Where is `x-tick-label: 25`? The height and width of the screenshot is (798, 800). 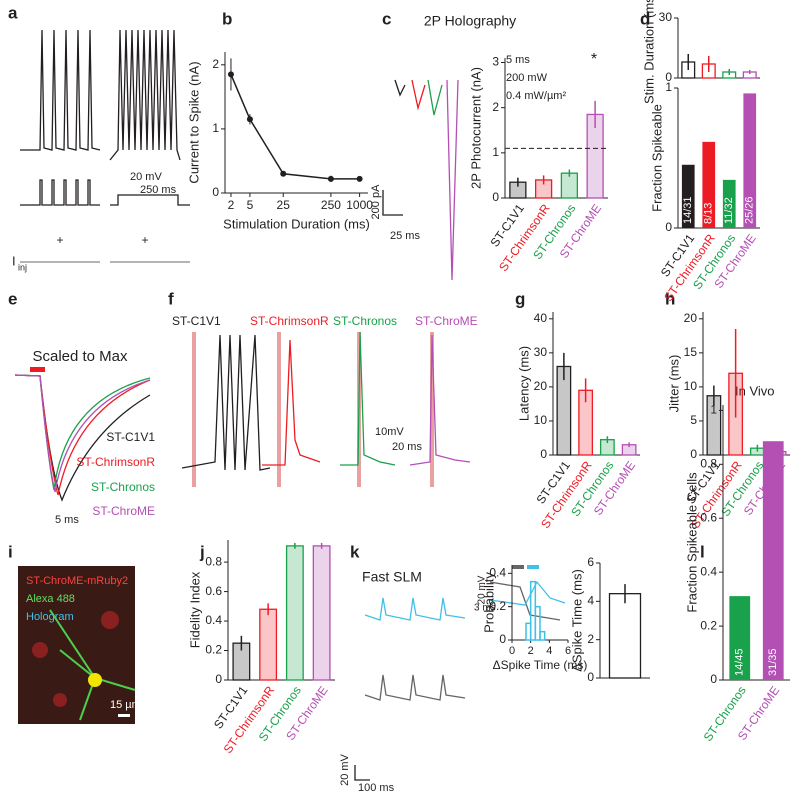 x-tick-label: 25 is located at coordinates (284, 205).